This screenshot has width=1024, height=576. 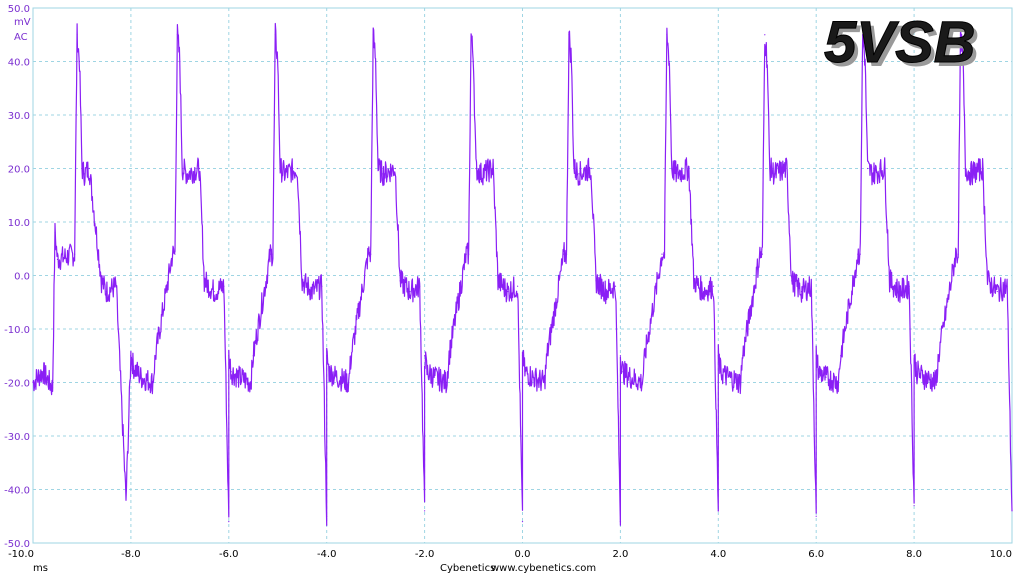 I want to click on y-tick-label: -20.0, so click(x=17, y=384).